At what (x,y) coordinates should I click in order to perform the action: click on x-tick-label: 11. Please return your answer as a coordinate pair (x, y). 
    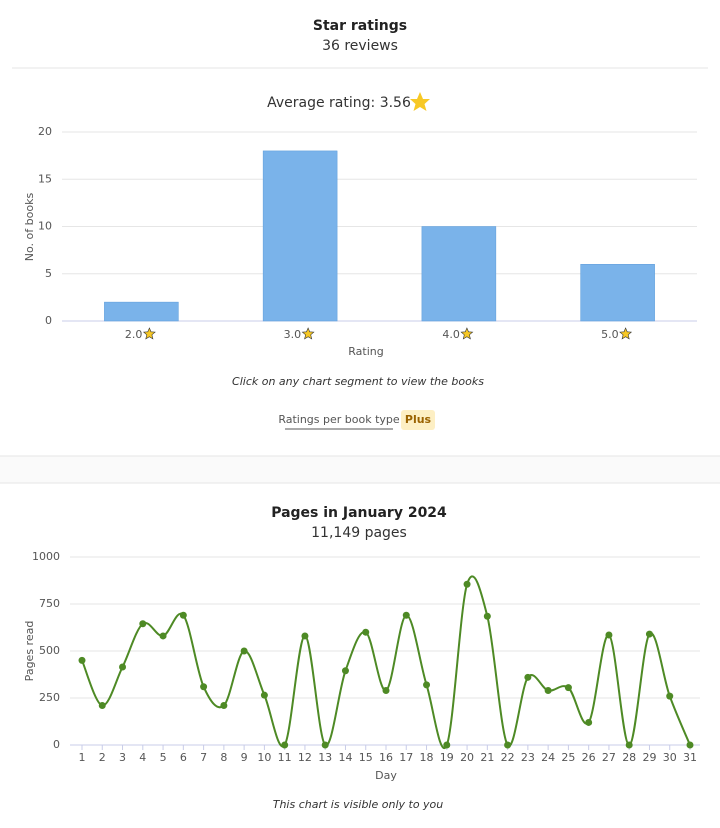
    Looking at the image, I should click on (285, 757).